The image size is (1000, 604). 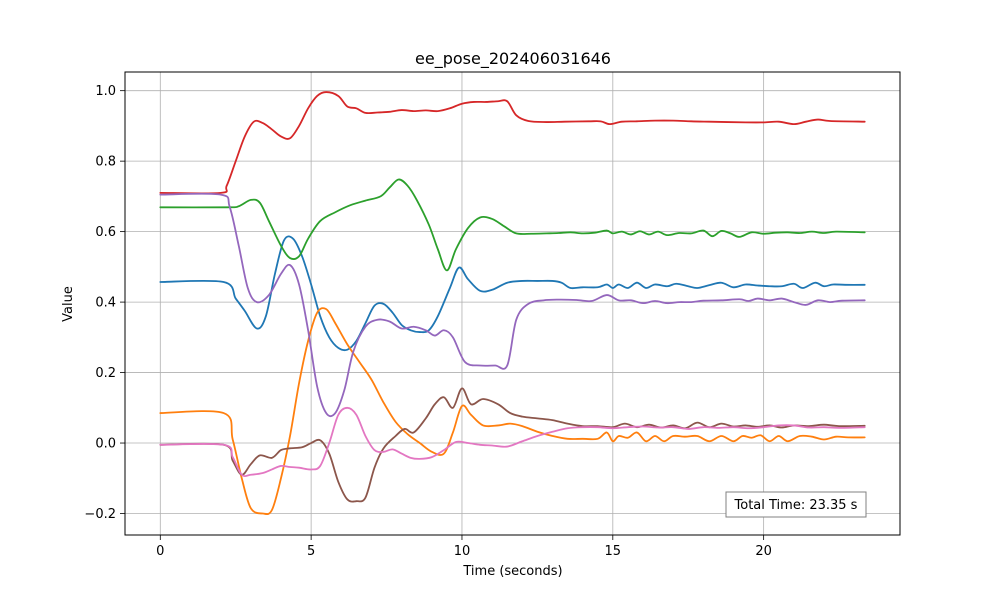 What do you see at coordinates (105, 232) in the screenshot?
I see `y-tick-label: 0.6` at bounding box center [105, 232].